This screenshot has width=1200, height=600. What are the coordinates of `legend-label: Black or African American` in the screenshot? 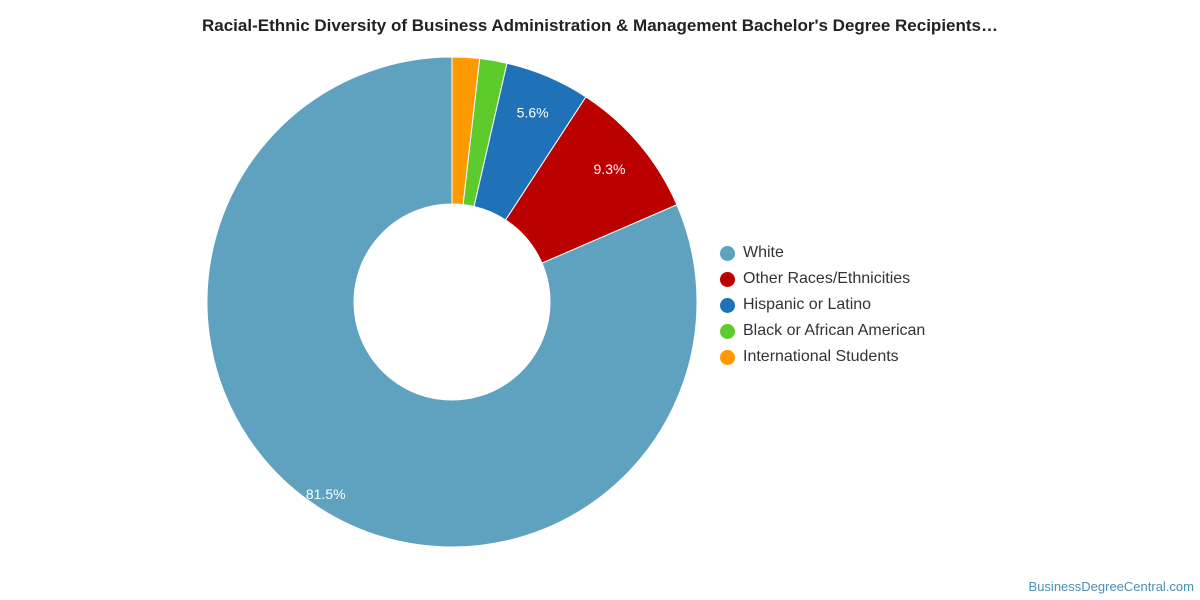 It's located at (834, 330).